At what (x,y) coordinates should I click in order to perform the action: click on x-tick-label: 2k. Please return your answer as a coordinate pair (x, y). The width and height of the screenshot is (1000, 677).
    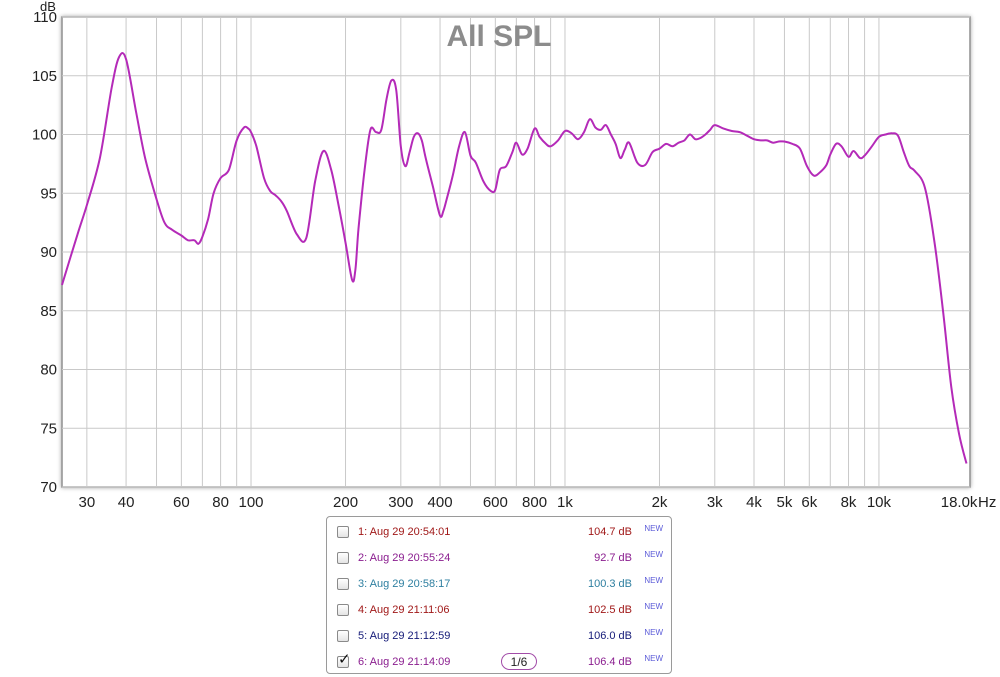
    Looking at the image, I should click on (660, 502).